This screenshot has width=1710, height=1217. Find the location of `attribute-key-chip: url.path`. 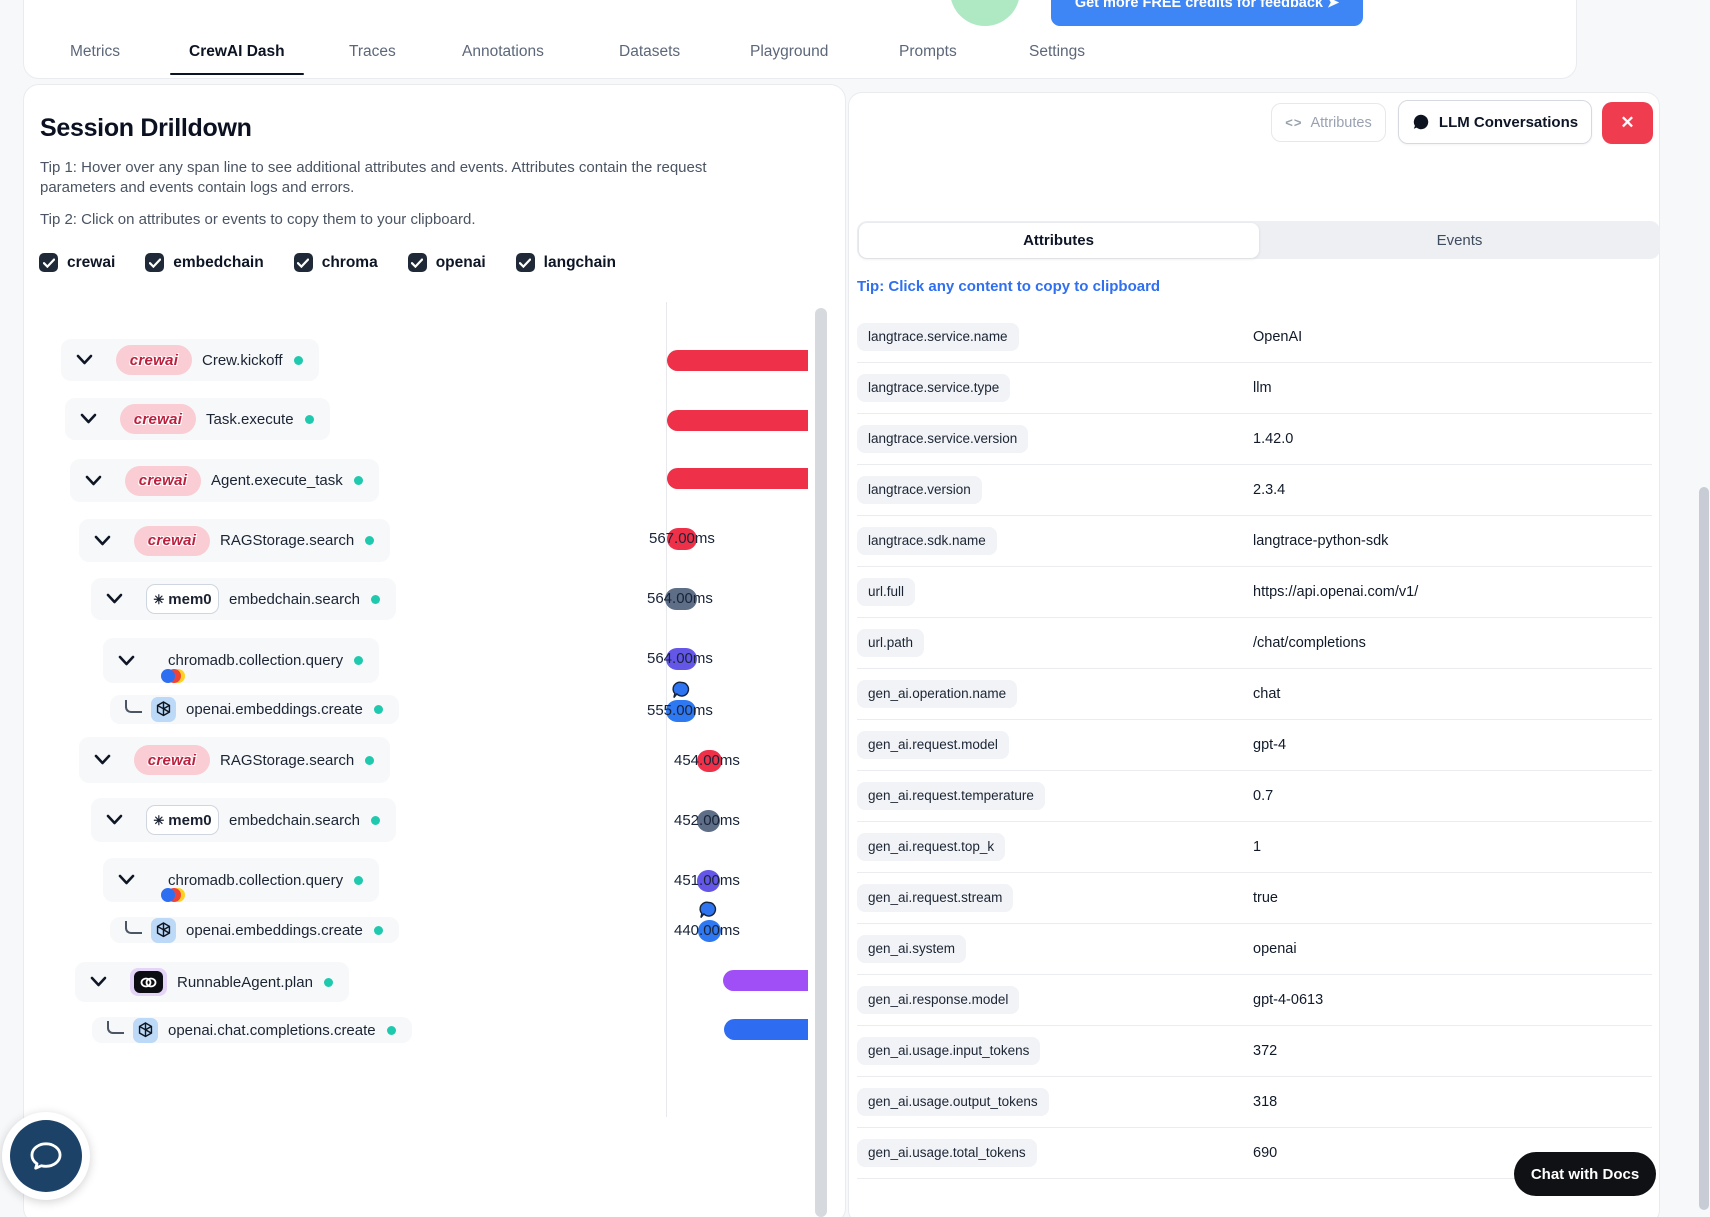

attribute-key-chip: url.path is located at coordinates (891, 643).